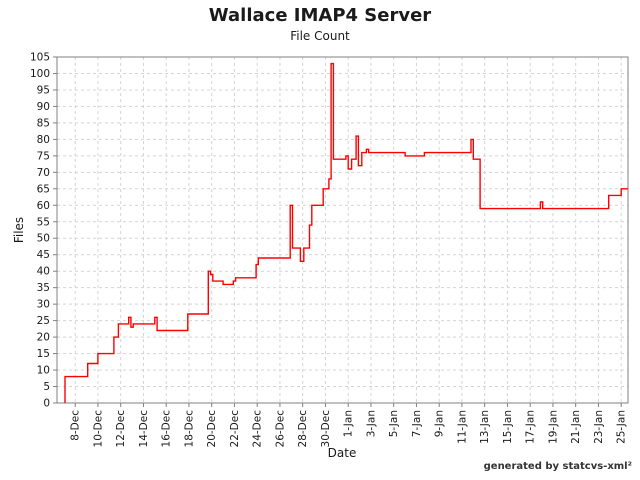 Image resolution: width=640 pixels, height=480 pixels. I want to click on y-tick-label: 105, so click(40, 58).